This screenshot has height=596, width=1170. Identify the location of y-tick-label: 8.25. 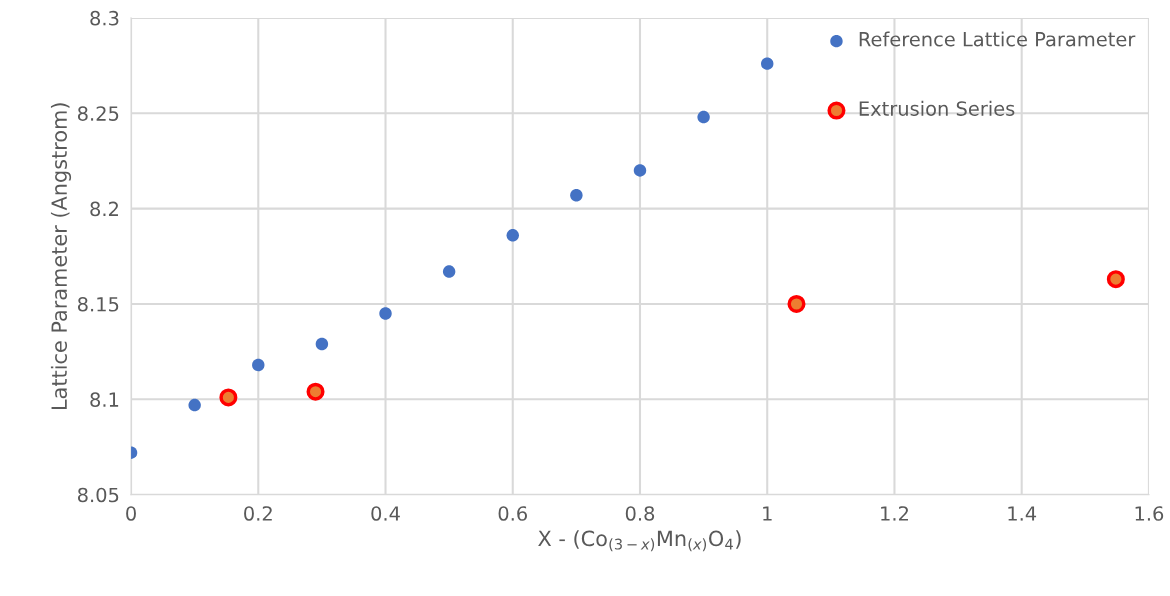
(98, 113).